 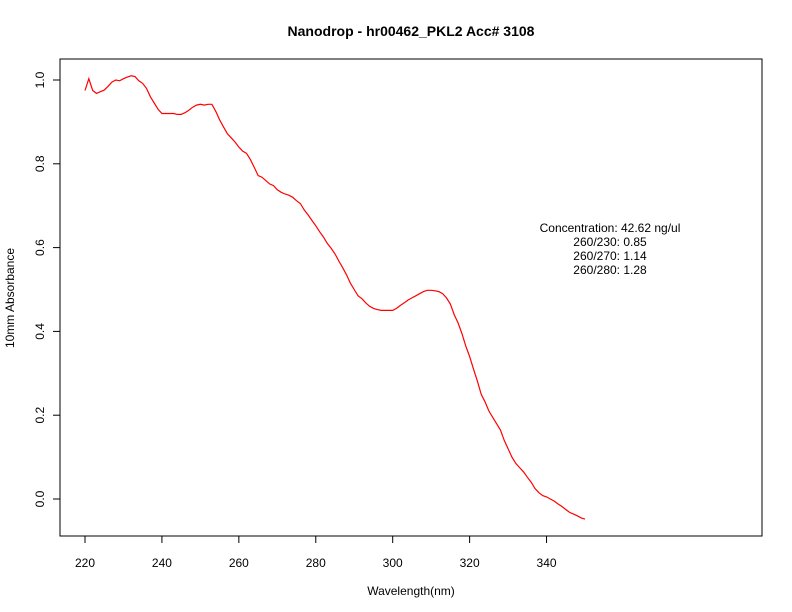 I want to click on x-axis: 220 240 260 280 300 320 340, so click(x=316, y=552).